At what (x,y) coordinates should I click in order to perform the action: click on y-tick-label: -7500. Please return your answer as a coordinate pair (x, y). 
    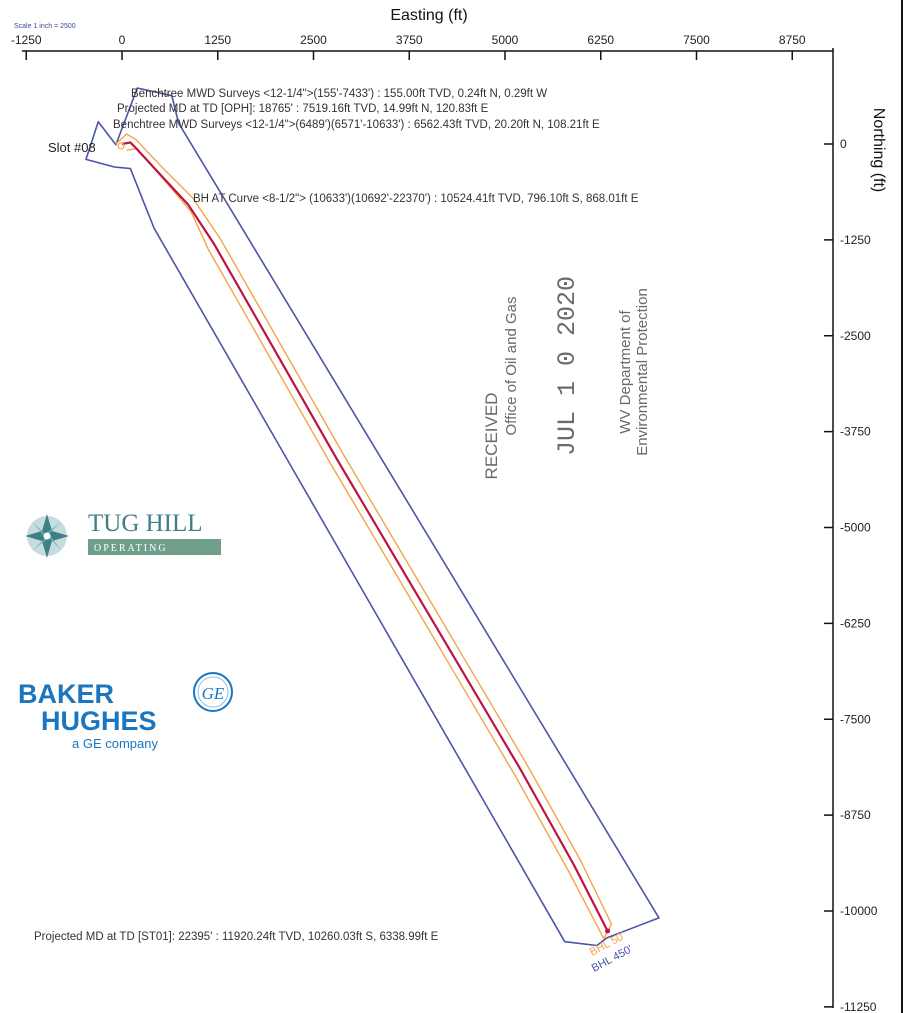
    Looking at the image, I should click on (855, 719).